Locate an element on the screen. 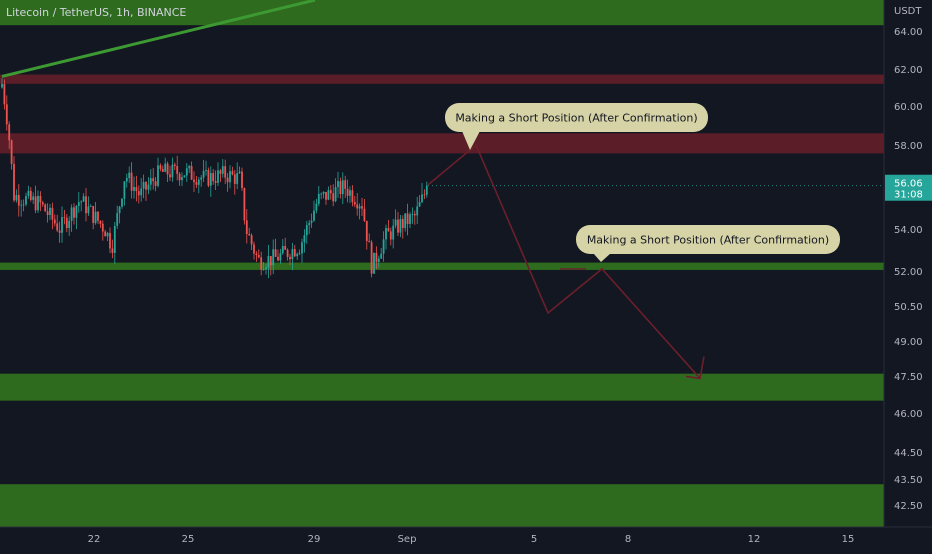 Image resolution: width=932 pixels, height=554 pixels. x-axis-panel is located at coordinates (466, 538).